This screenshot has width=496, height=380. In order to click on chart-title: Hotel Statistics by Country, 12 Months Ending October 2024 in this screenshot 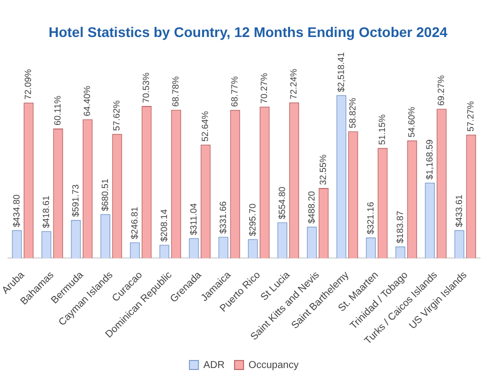, I will do `click(248, 32)`.